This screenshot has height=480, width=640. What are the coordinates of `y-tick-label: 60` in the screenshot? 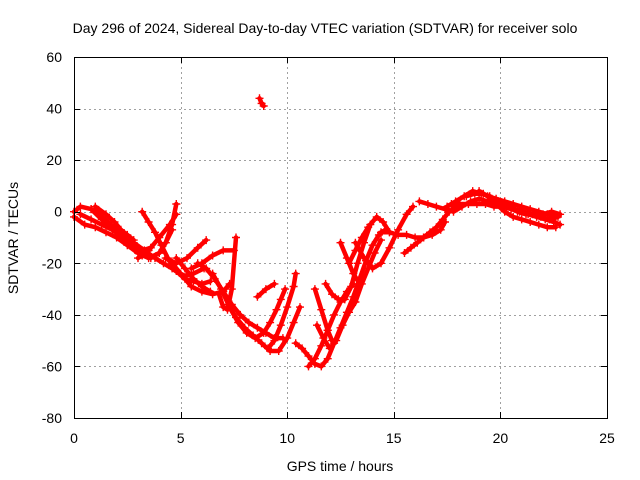 It's located at (54, 57).